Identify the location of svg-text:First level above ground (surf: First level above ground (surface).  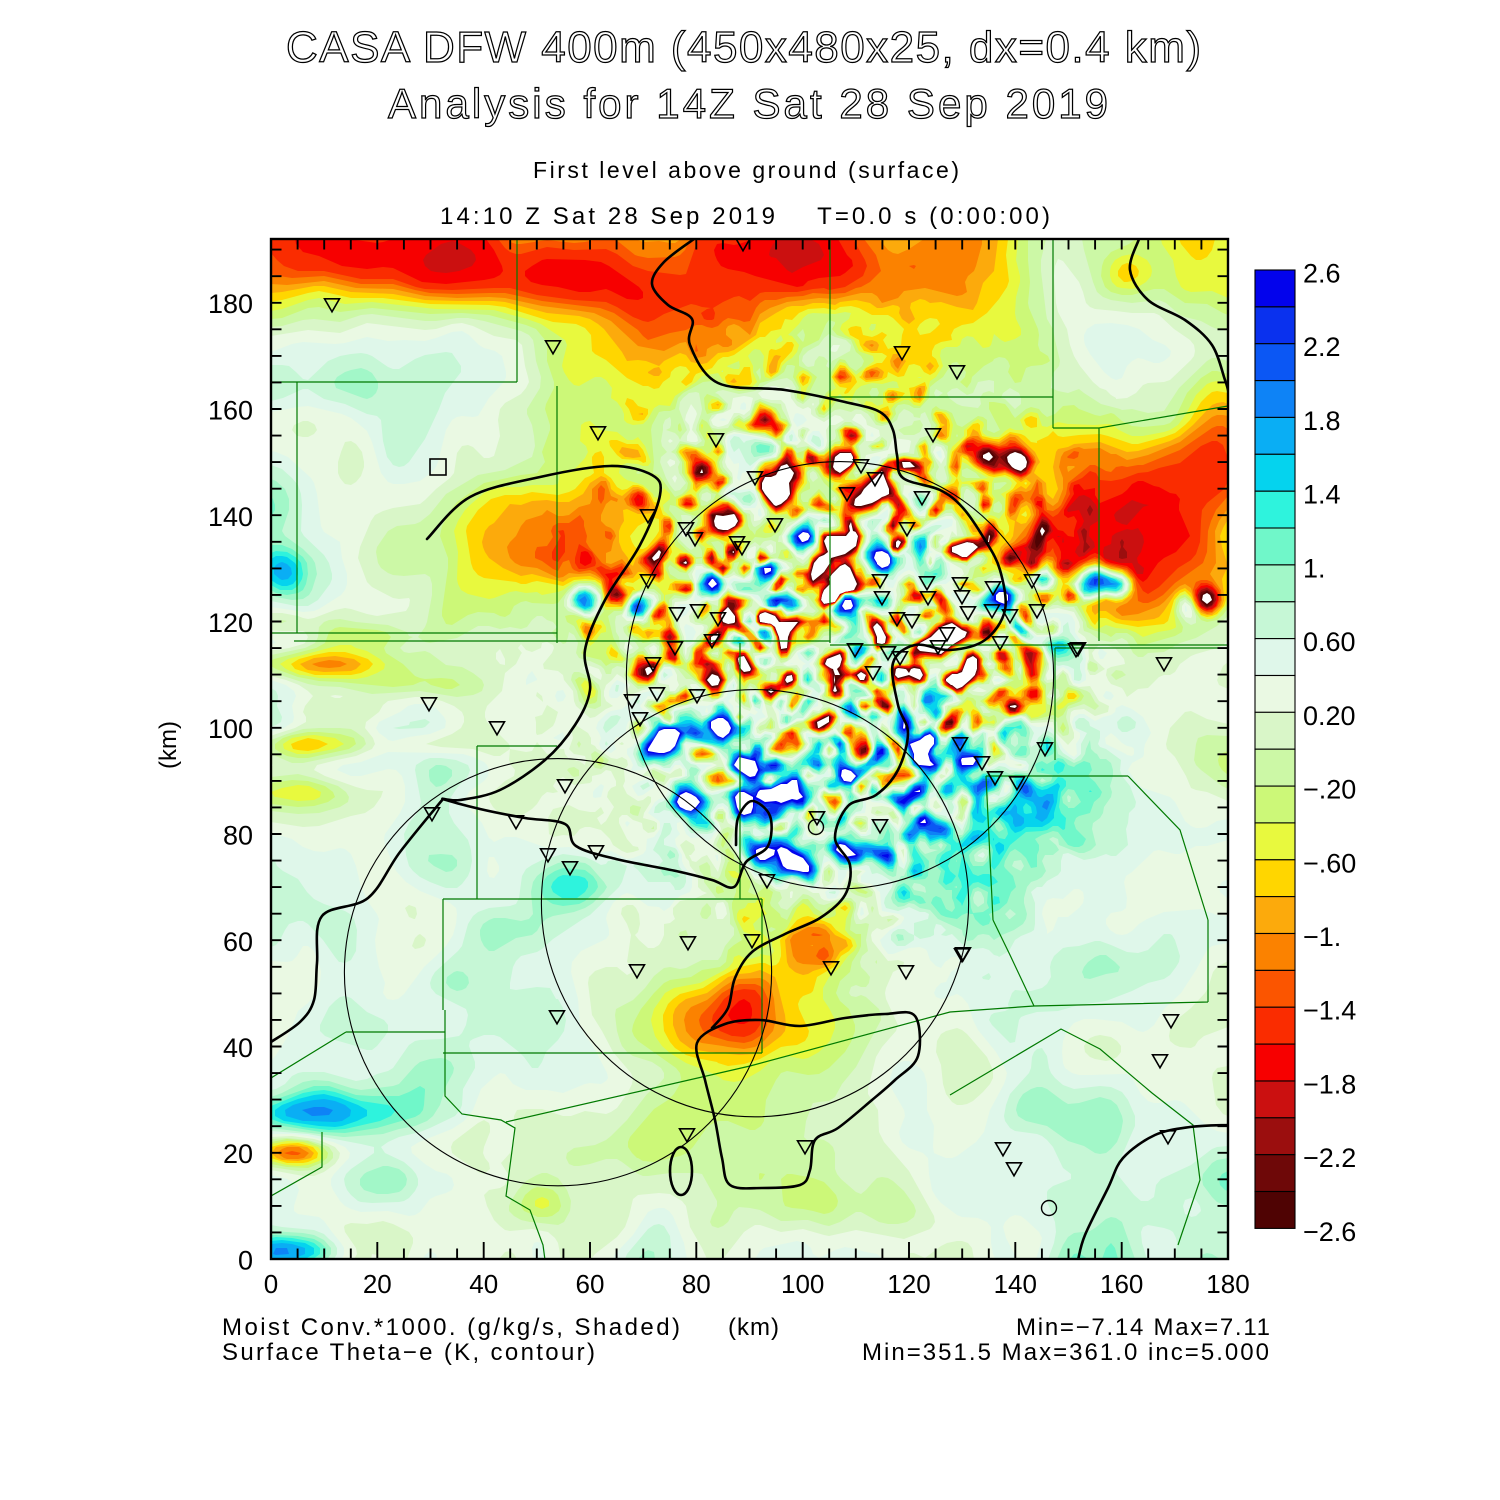
(746, 170).